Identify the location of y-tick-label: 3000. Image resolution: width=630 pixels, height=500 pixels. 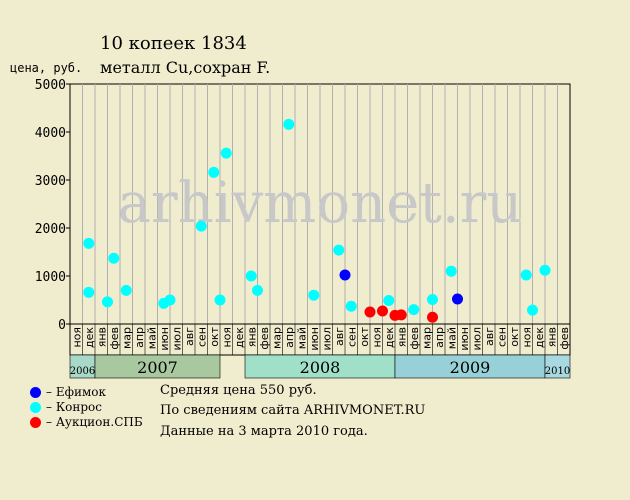
(50, 181).